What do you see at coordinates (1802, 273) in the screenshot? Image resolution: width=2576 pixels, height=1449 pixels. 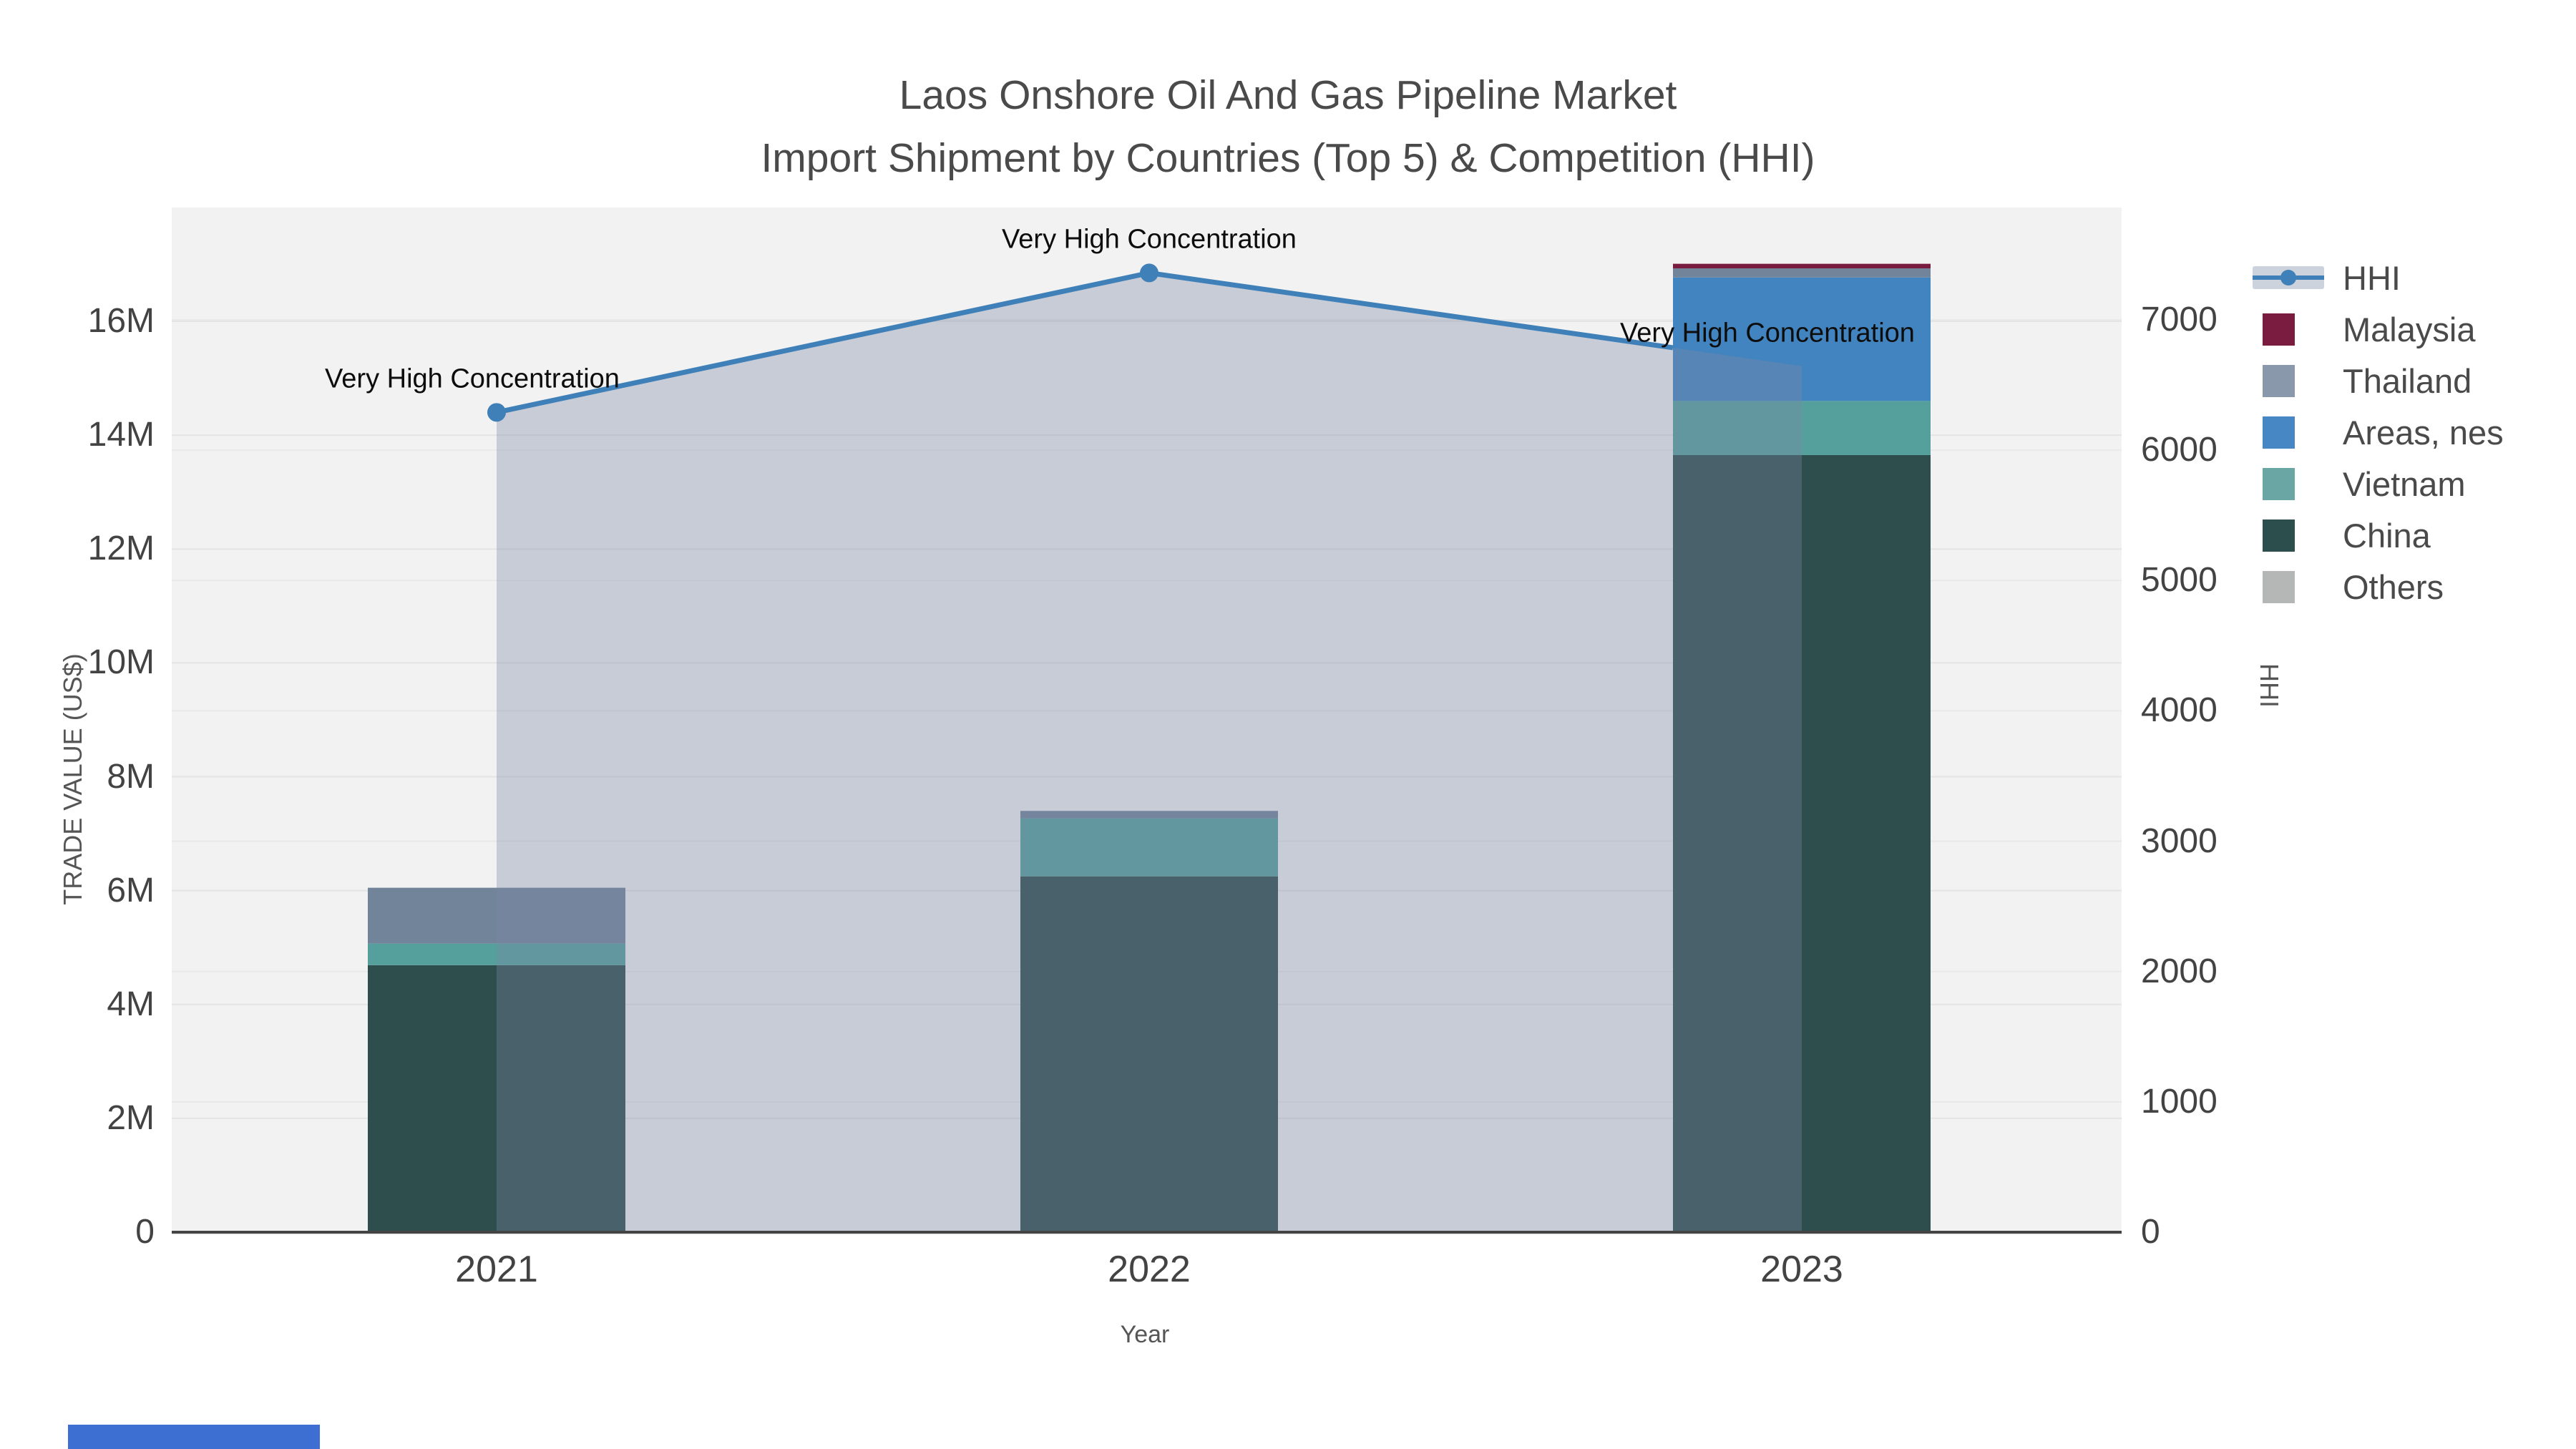 I see `bar-segment-thailand-2023` at bounding box center [1802, 273].